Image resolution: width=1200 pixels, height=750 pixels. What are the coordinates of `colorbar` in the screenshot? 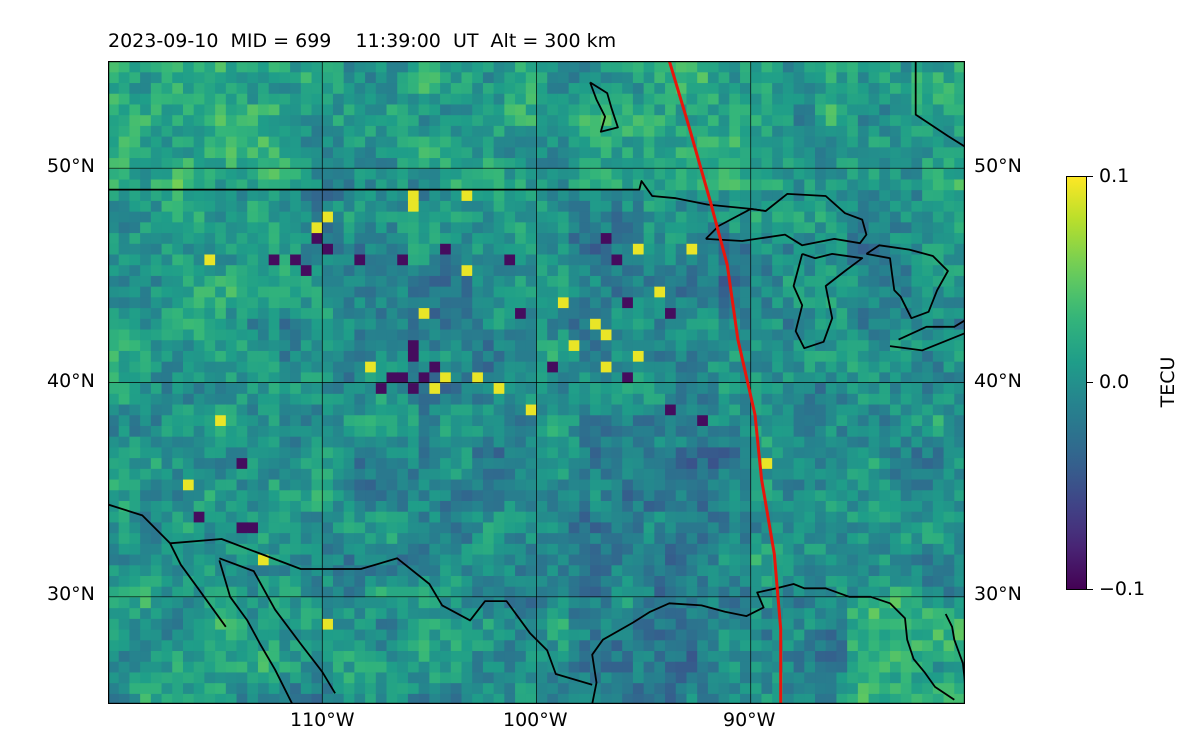 It's located at (1076, 383).